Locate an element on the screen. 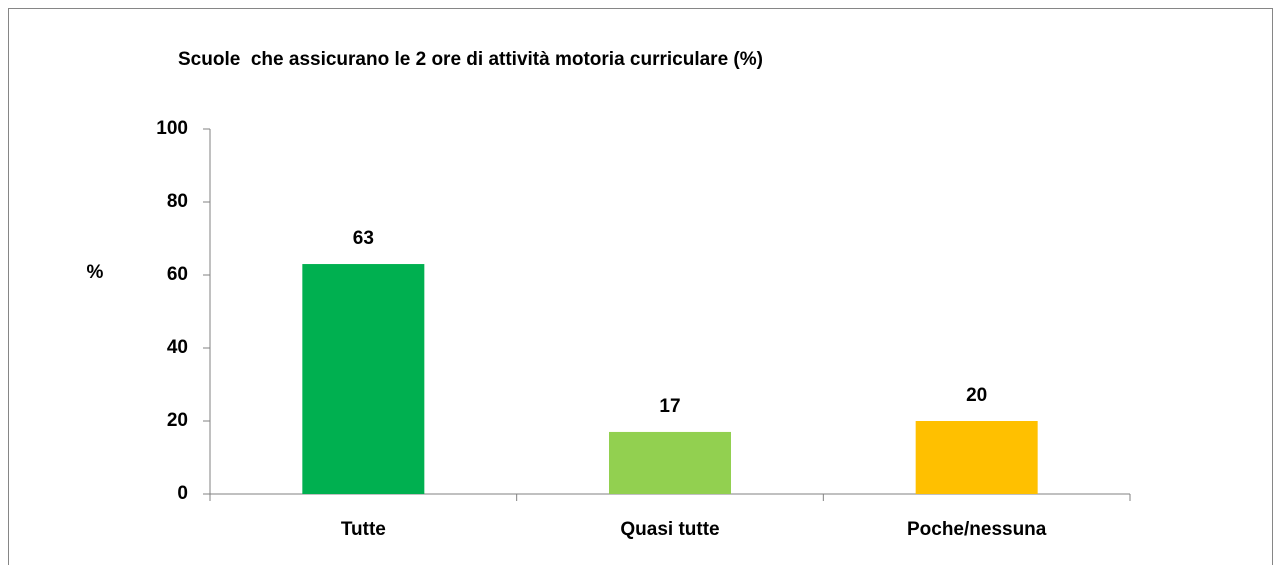 The height and width of the screenshot is (565, 1281). x-tick-label: Poche/nessuna is located at coordinates (977, 529).